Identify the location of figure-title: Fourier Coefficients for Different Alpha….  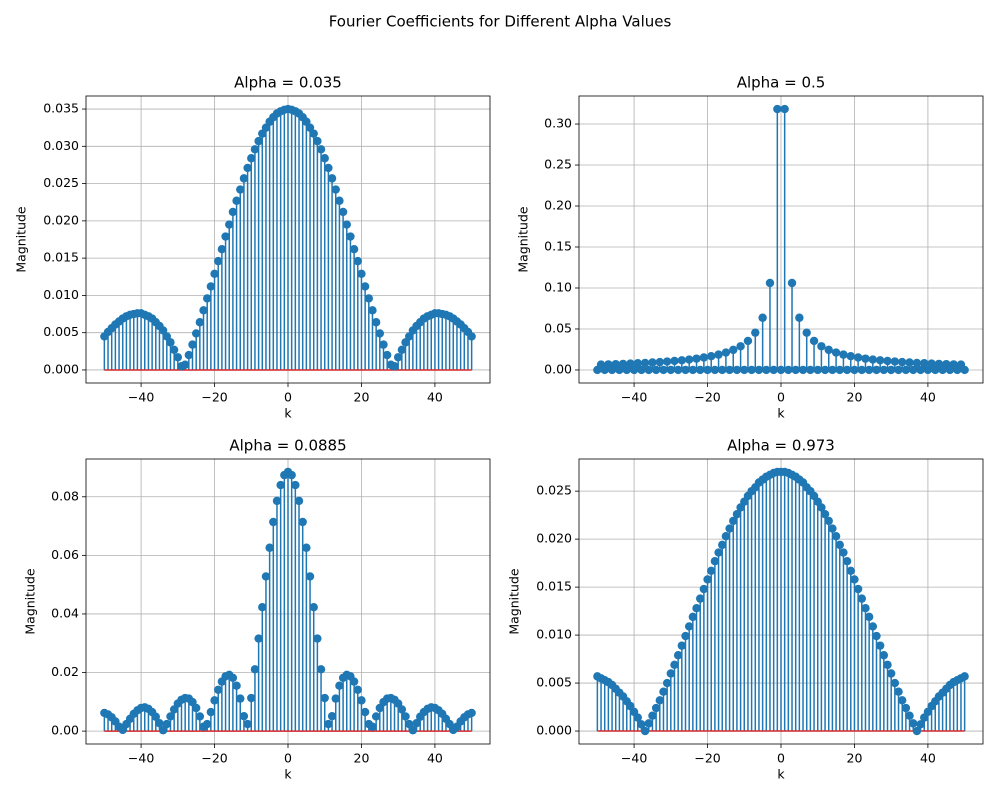
(500, 22).